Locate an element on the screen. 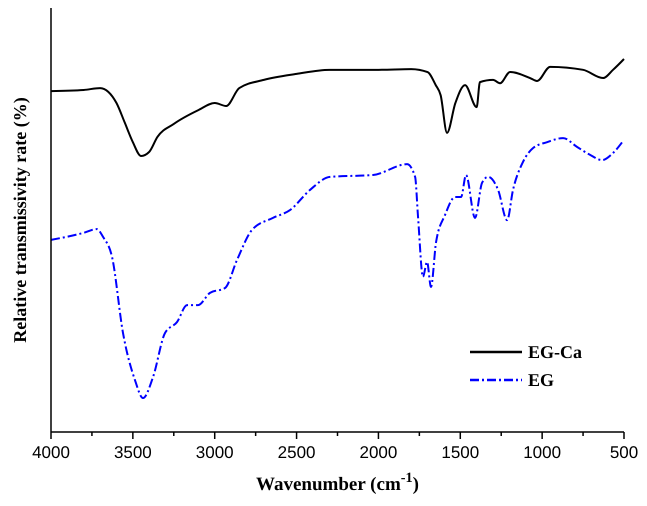 This screenshot has width=647, height=506. x-axis-title: Wavenumber (cm$^{-1}$) is located at coordinates (337, 482).